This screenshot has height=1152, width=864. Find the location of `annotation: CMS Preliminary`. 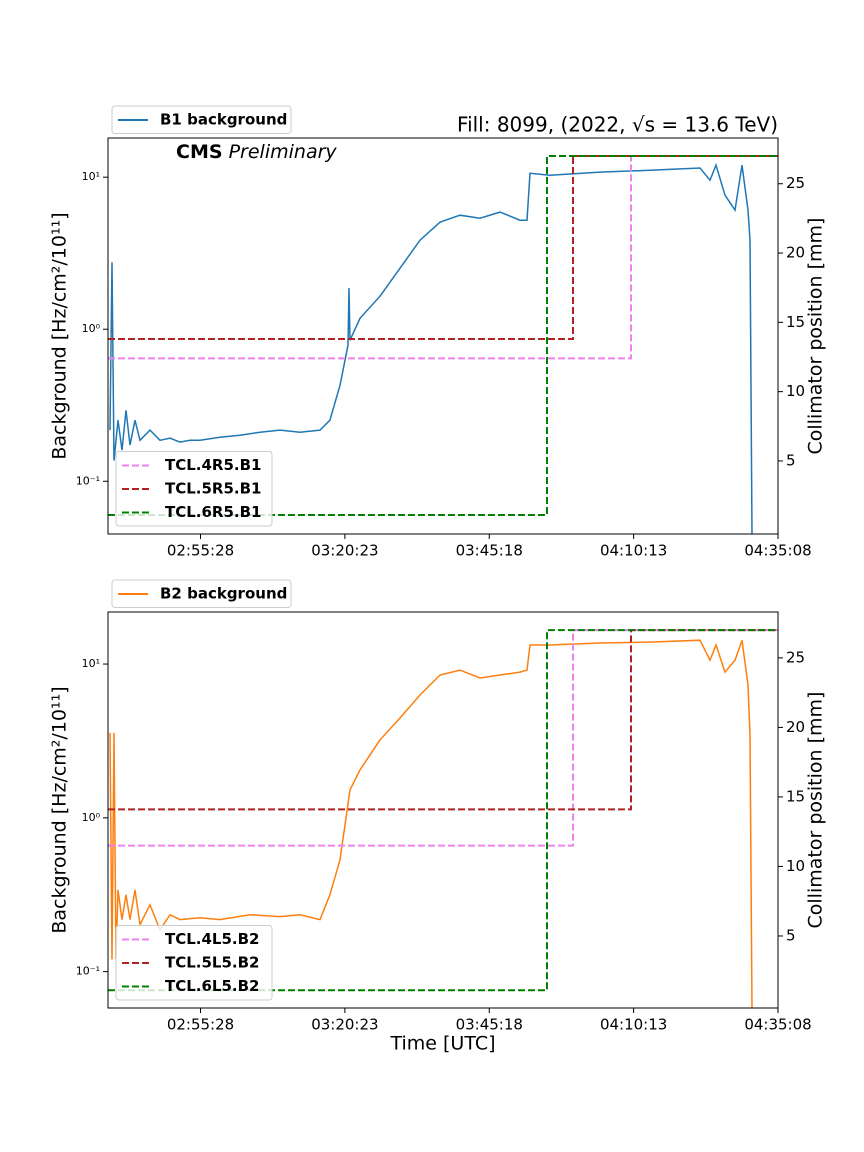

annotation: CMS Preliminary is located at coordinates (256, 152).